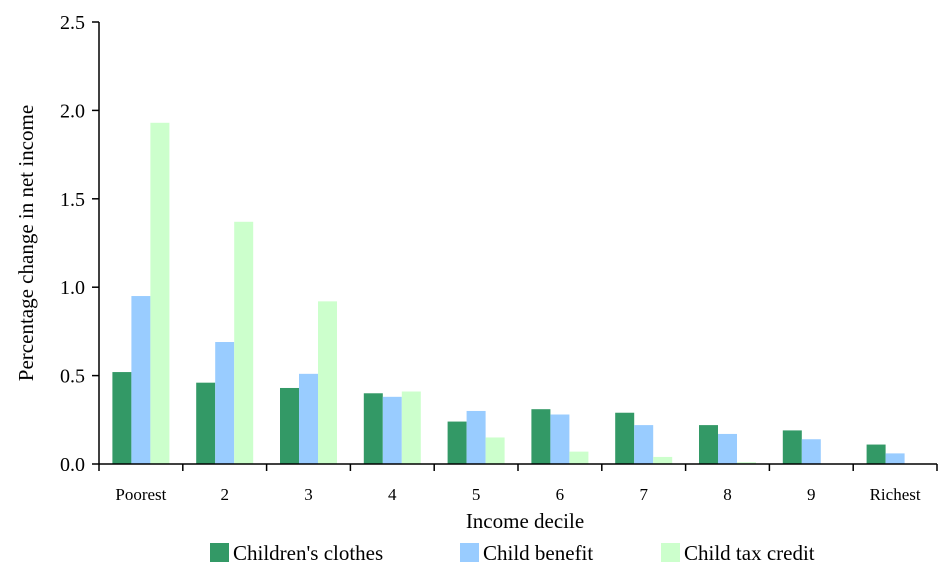 The width and height of the screenshot is (939, 571). Describe the element at coordinates (72, 377) in the screenshot. I see `y-tick-label: 0.5` at that location.